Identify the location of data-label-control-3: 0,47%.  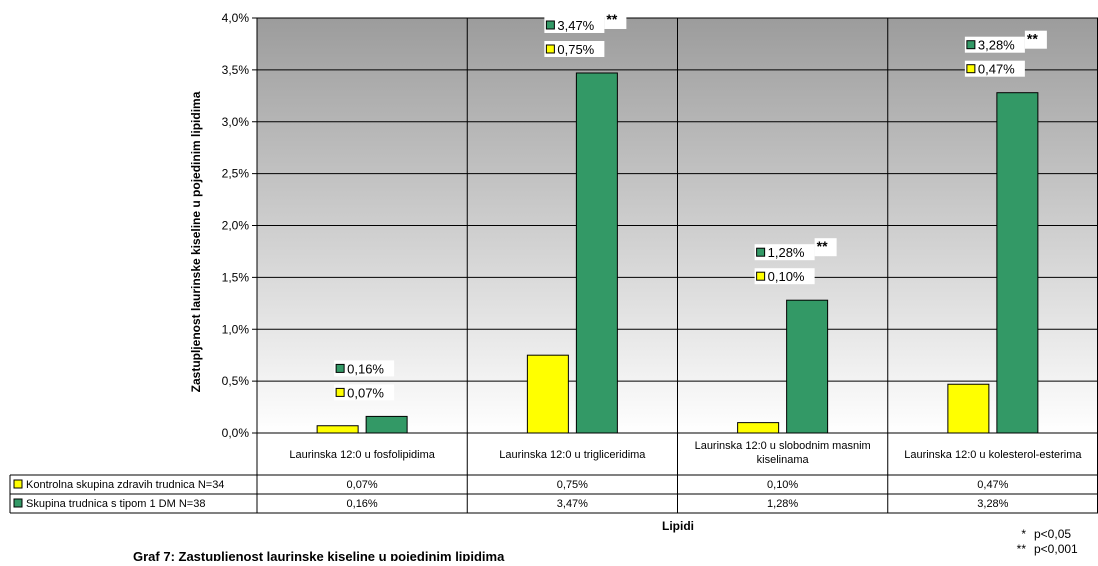
(996, 69).